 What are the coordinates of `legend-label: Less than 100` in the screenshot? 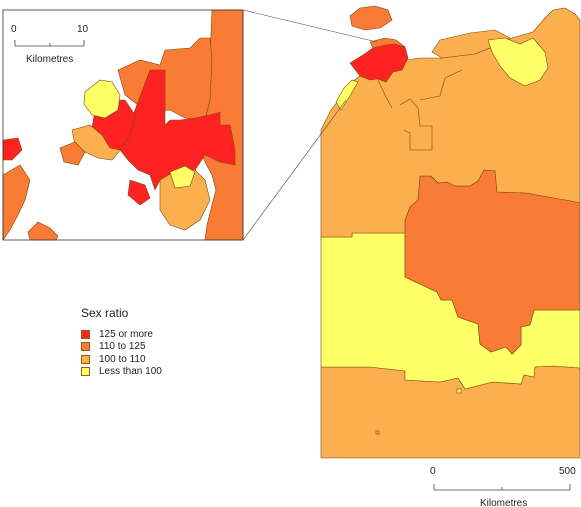 It's located at (130, 372).